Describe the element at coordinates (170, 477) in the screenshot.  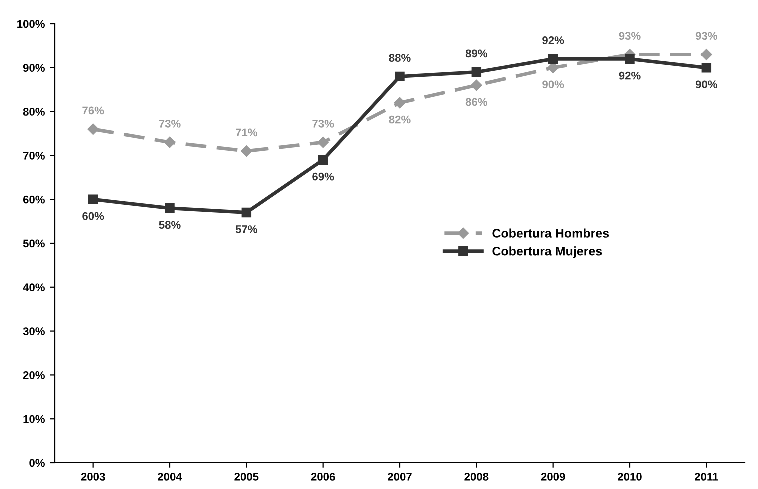
I see `x-tick-label: 2004` at that location.